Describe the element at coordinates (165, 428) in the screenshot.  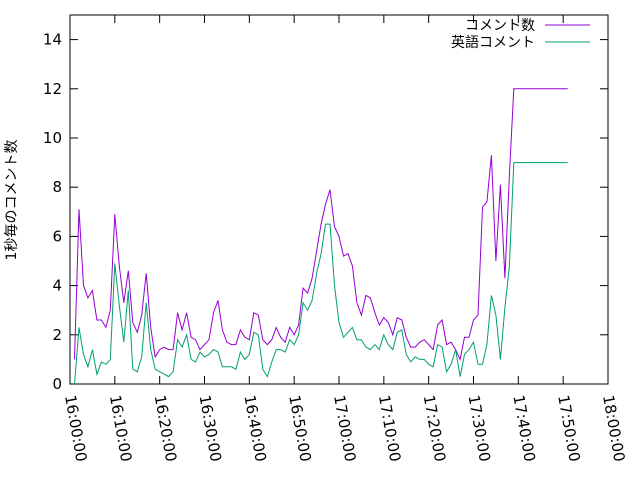
I see `x-tick-label: 16:20:00` at that location.